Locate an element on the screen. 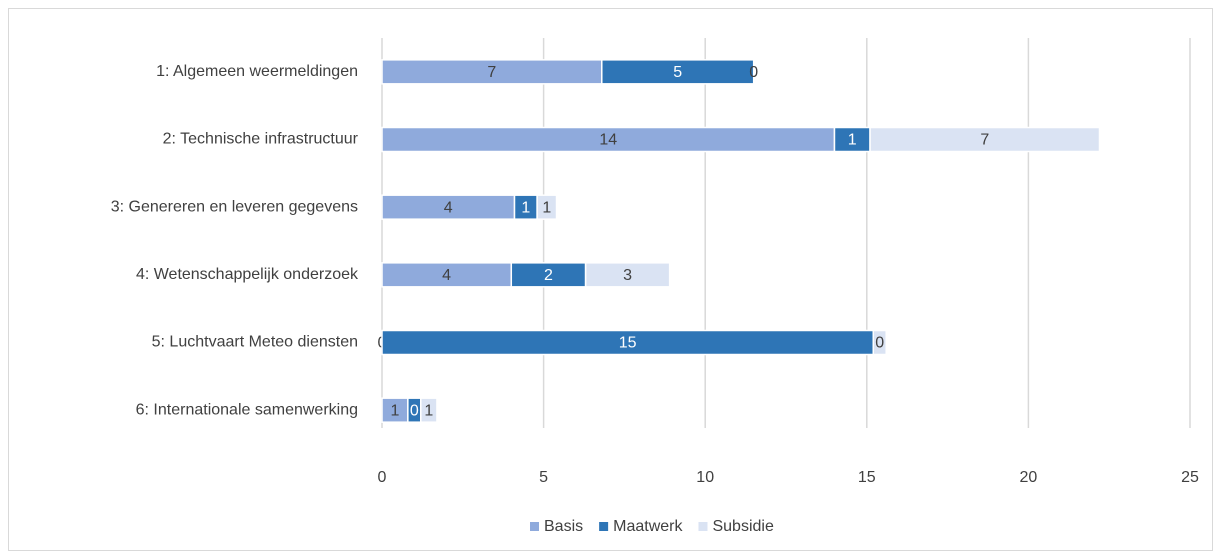 The width and height of the screenshot is (1221, 559). data-label: 3 is located at coordinates (627, 275).